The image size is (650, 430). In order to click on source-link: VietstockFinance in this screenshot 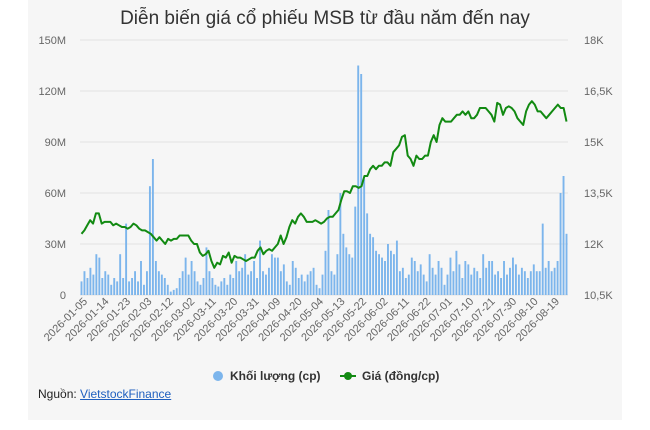, I will do `click(126, 394)`.